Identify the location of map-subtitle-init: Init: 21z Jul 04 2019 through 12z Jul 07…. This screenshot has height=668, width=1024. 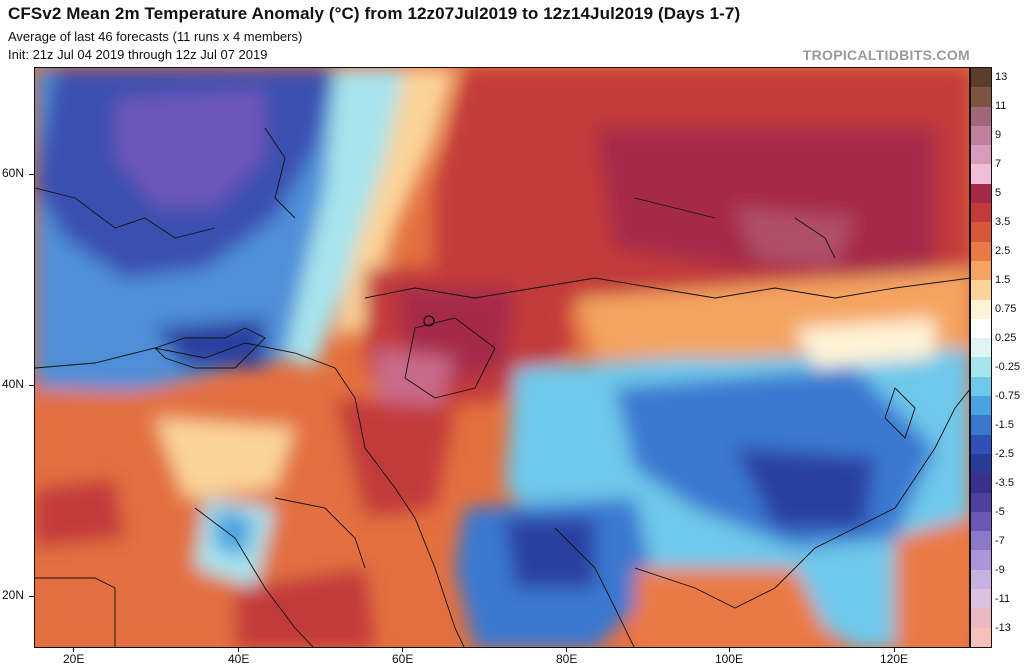
(138, 54).